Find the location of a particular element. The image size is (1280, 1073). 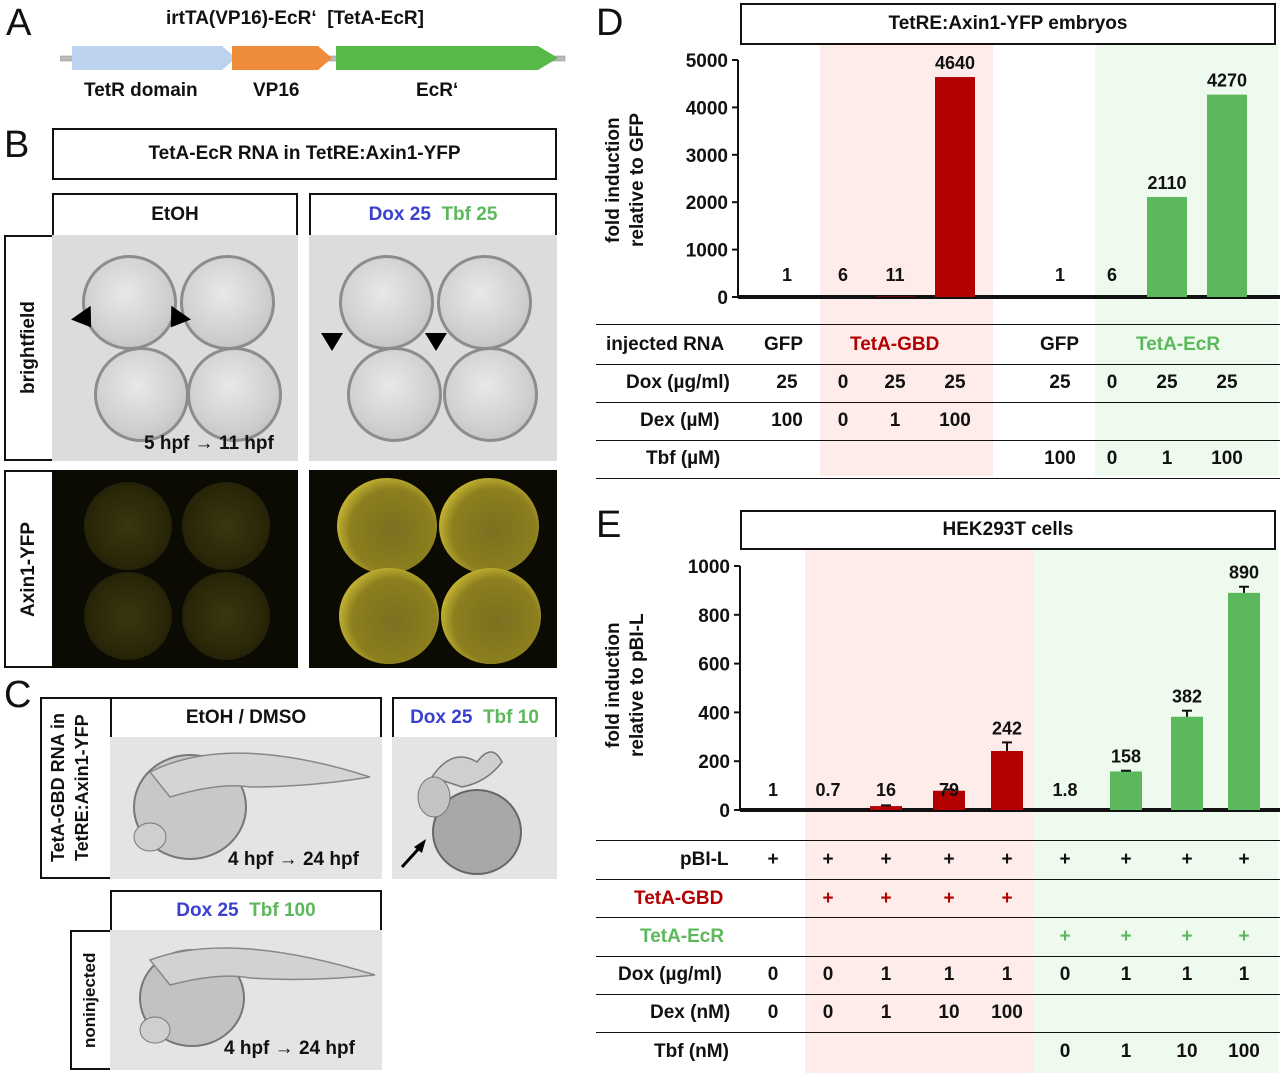

tetagbd-row-label: TetA-GBD RNA in TetRE:Axin1-YFP is located at coordinates (76, 788).